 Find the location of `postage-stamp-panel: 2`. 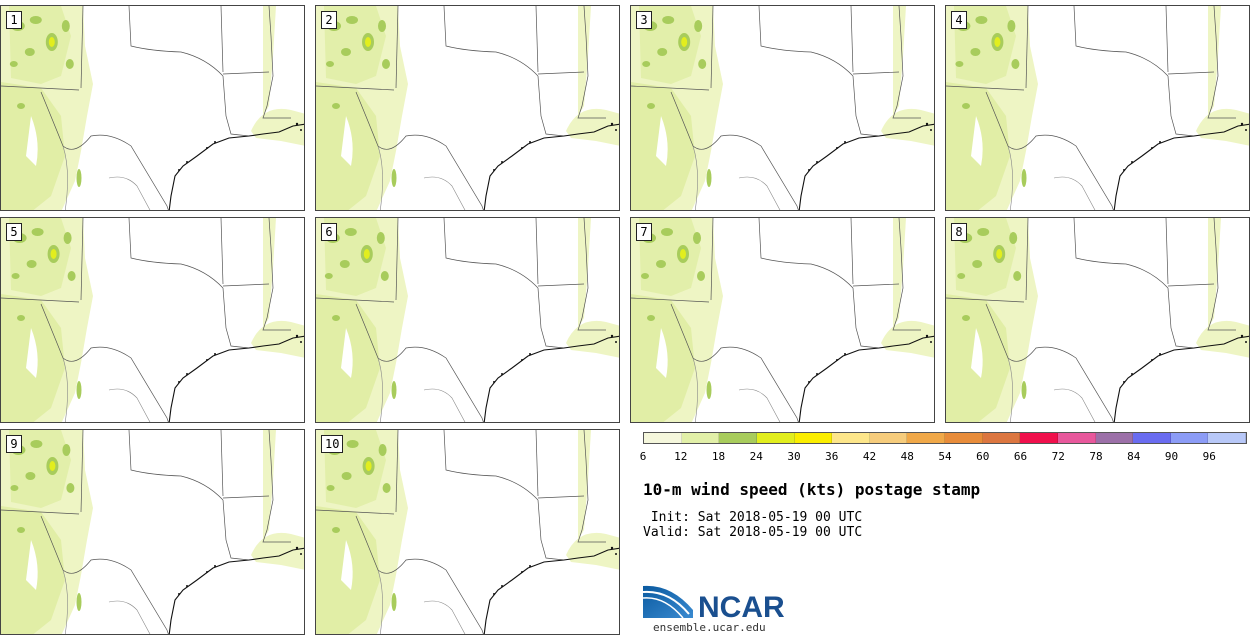

postage-stamp-panel: 2 is located at coordinates (467, 108).